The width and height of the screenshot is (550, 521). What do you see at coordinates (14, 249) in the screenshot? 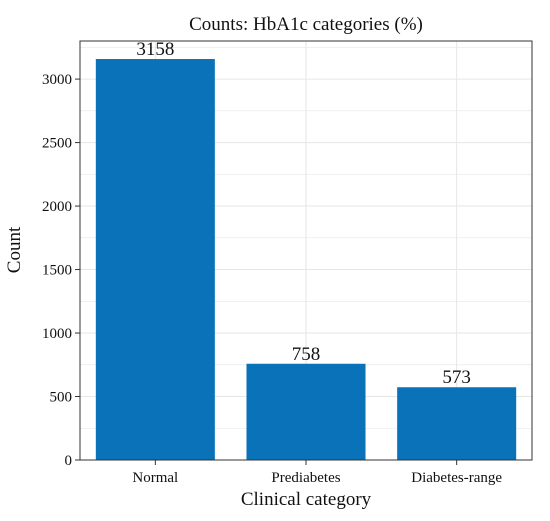
I see `y-axis-label: Count` at bounding box center [14, 249].